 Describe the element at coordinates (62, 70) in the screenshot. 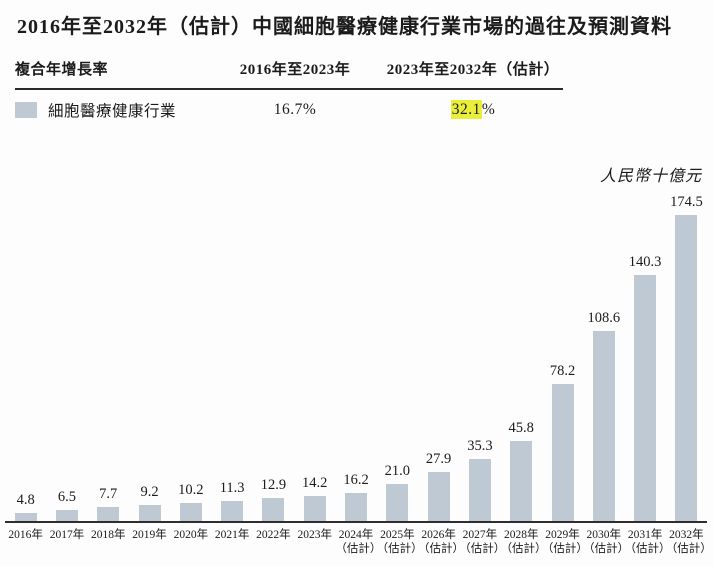

I see `cagr-header-label: 複合年增長率` at that location.